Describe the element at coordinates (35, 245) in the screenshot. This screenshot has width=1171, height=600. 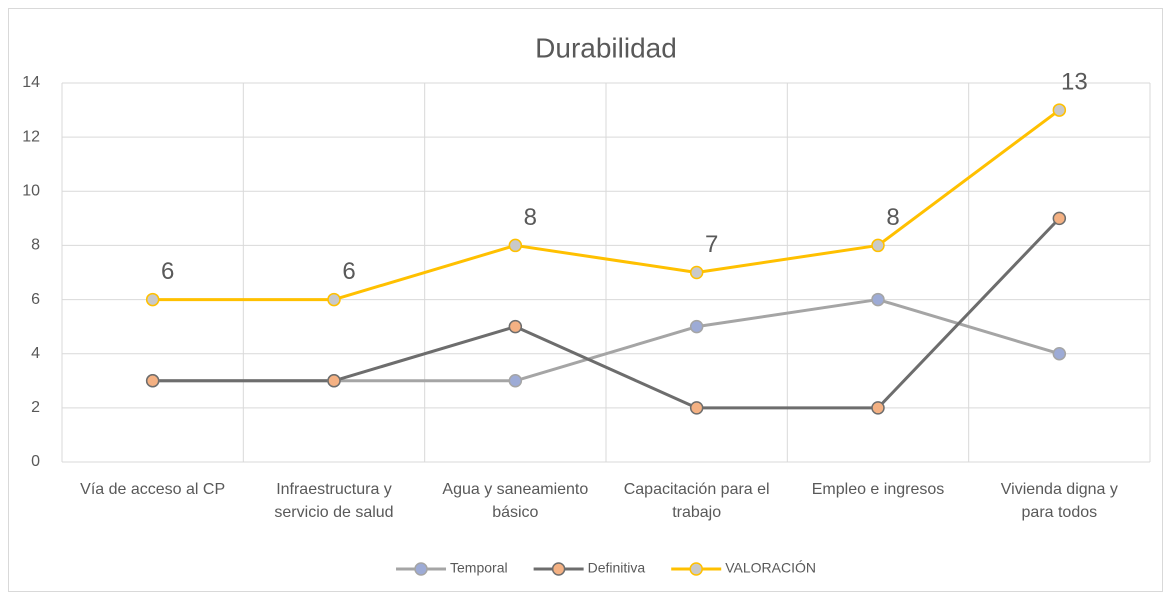
I see `y-tick-label: 8` at that location.